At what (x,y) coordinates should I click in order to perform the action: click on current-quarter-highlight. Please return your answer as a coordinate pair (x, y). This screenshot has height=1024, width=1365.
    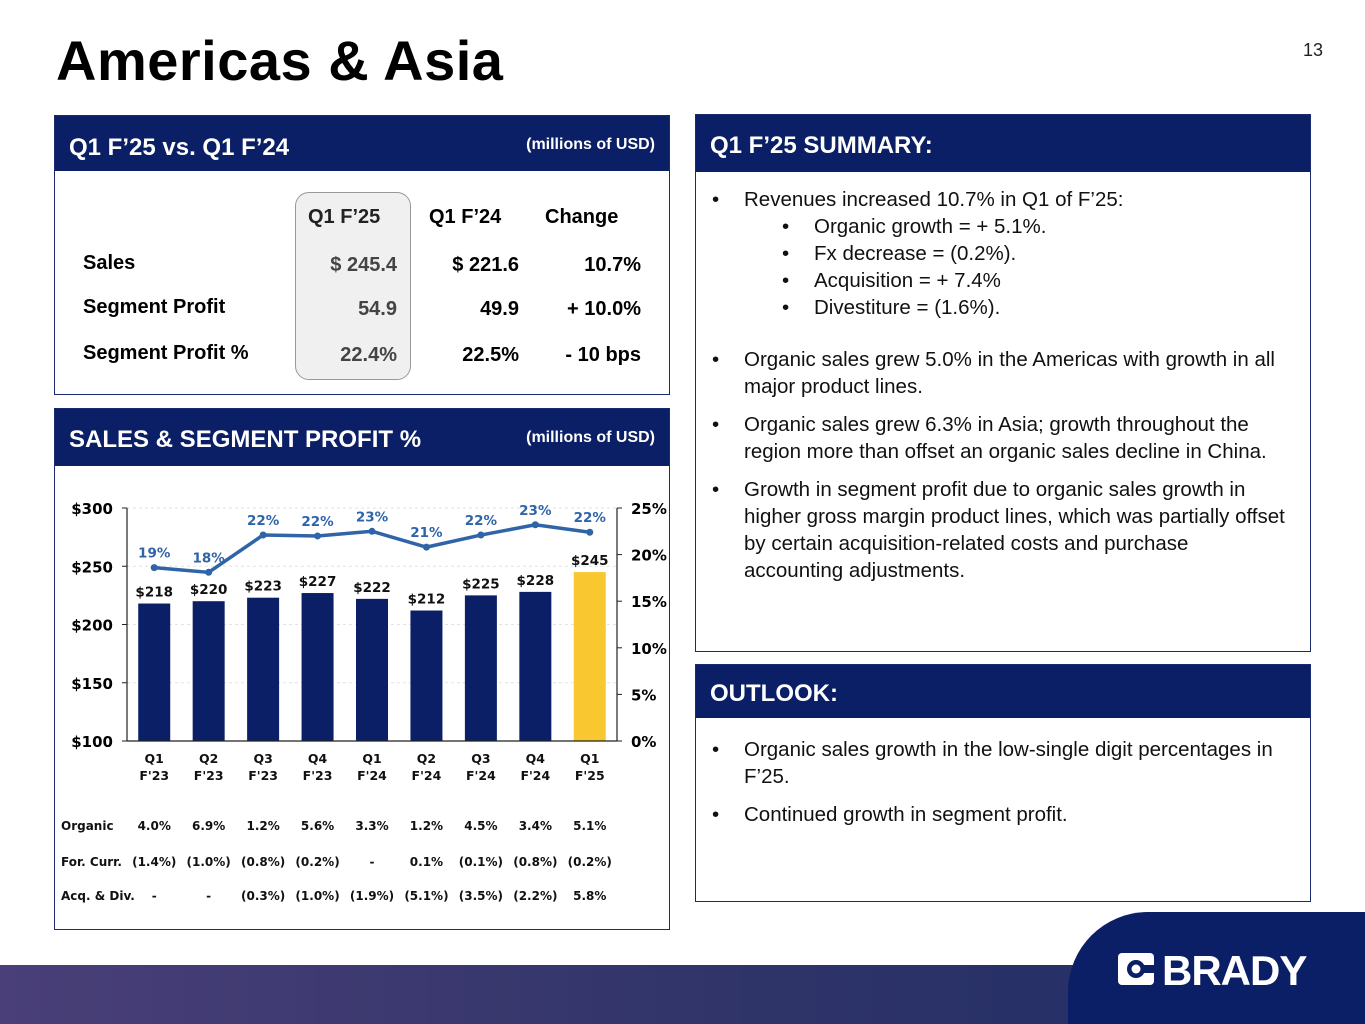
    Looking at the image, I should click on (353, 286).